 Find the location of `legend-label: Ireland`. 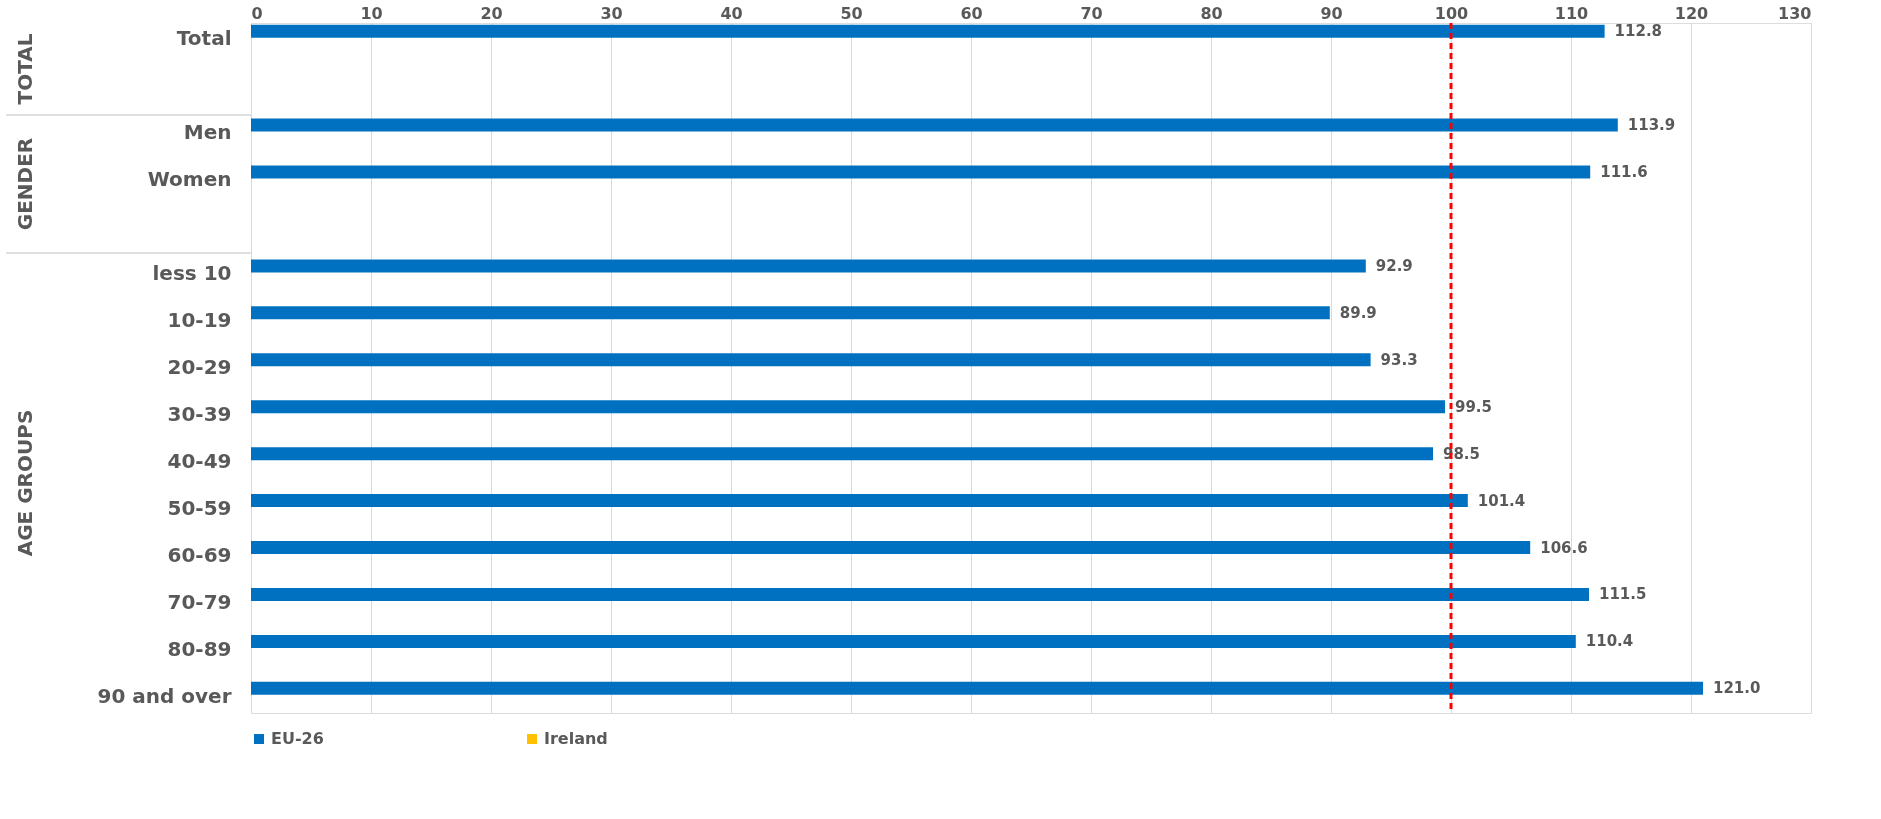

legend-label: Ireland is located at coordinates (576, 738).